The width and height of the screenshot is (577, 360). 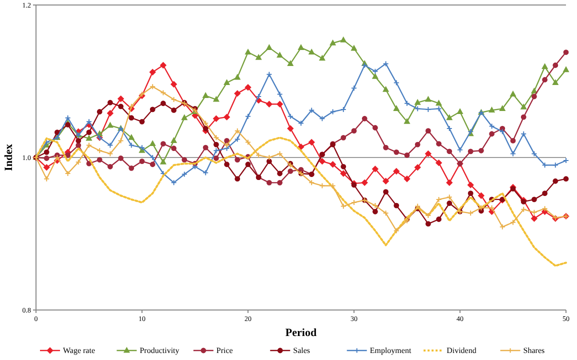 I want to click on legend-label: Dividend, so click(x=461, y=350).